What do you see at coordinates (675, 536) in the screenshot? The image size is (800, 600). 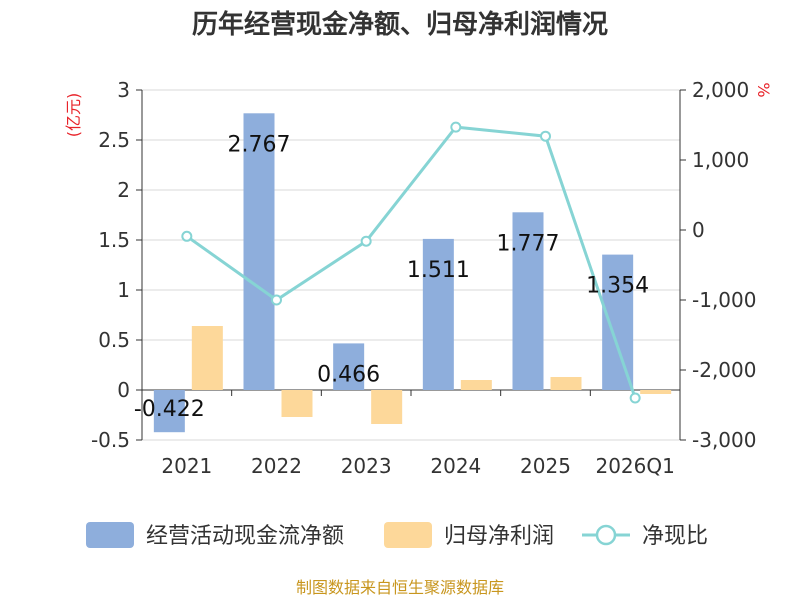 I see `legend-label-ratio: 净现比` at bounding box center [675, 536].